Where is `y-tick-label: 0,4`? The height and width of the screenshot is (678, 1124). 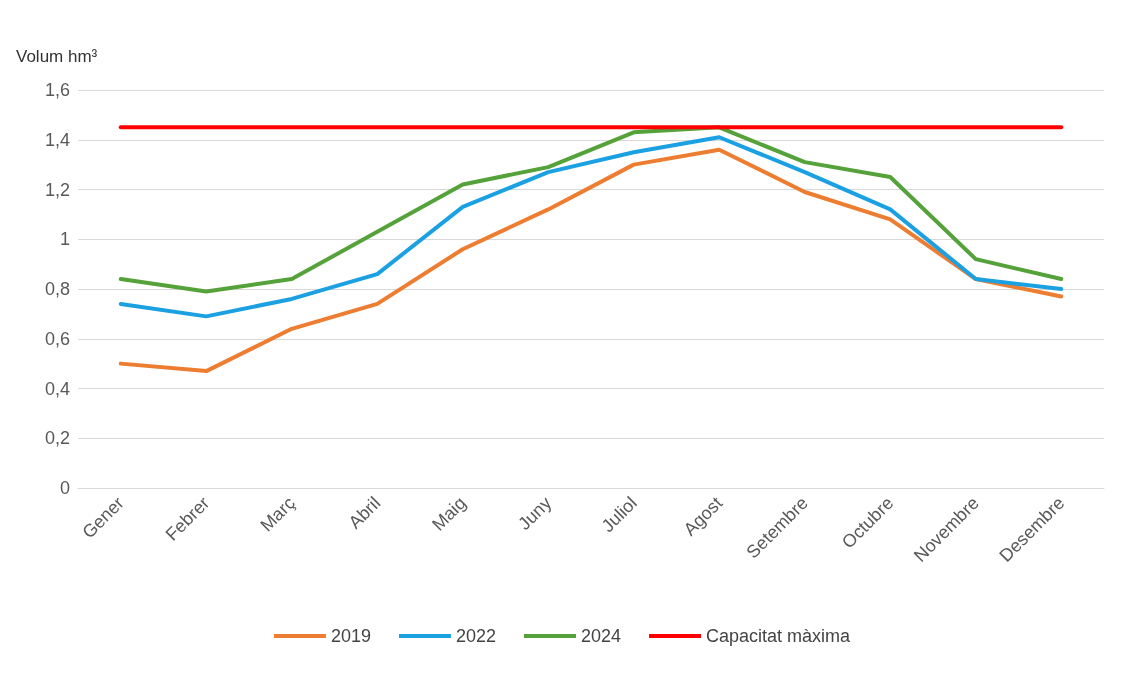
y-tick-label: 0,4 is located at coordinates (57, 388).